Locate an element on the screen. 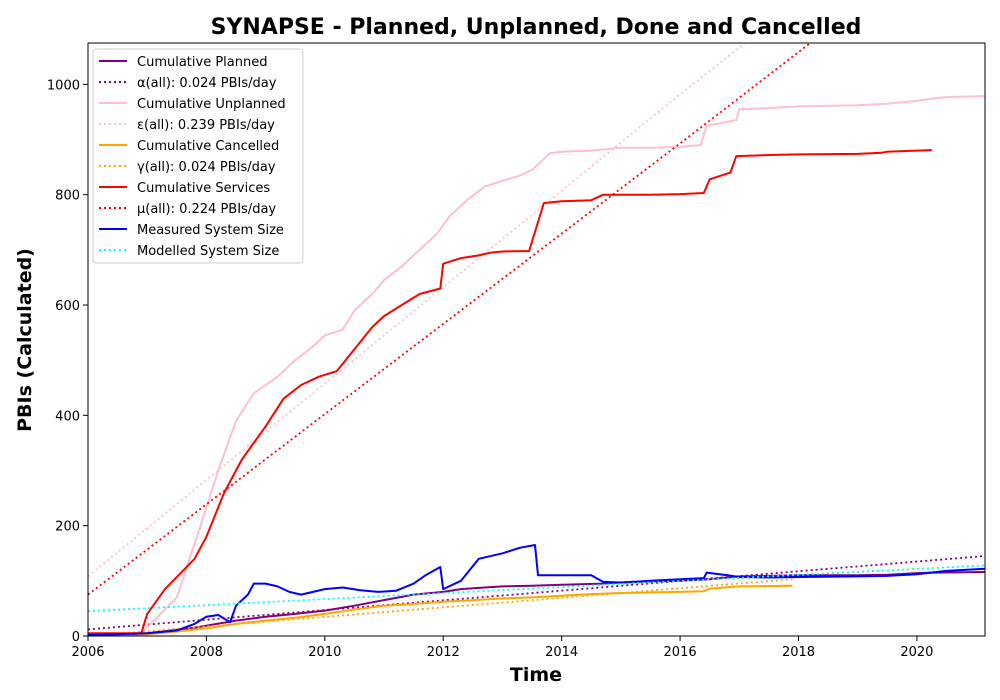  x-tick-label-4: 2014 is located at coordinates (561, 652).